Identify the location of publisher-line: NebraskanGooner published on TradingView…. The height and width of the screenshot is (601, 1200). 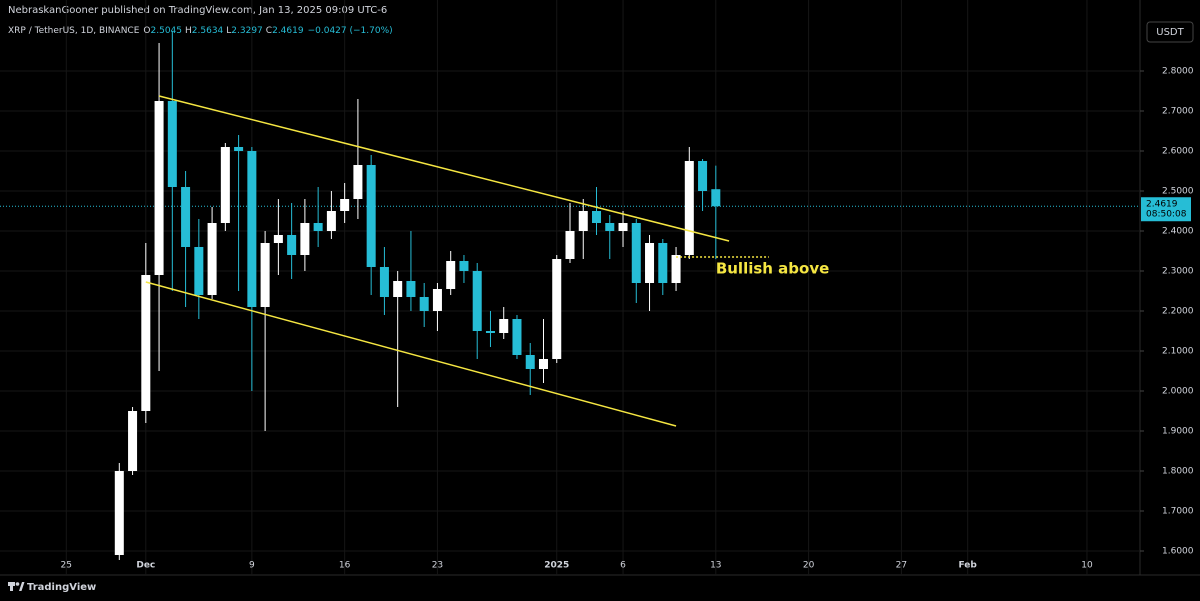
(197, 10).